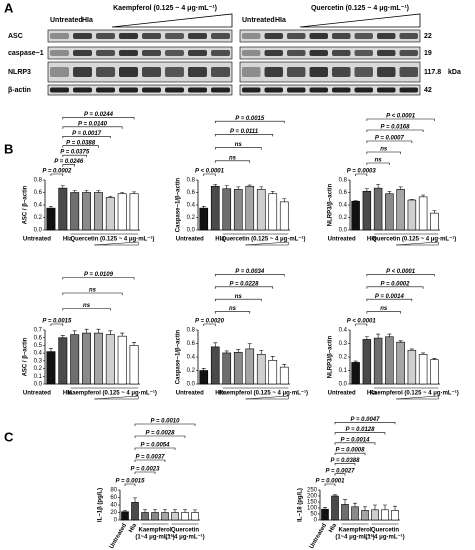  Describe the element at coordinates (19, 90) in the screenshot. I see `blot-protein: β-actin` at that location.